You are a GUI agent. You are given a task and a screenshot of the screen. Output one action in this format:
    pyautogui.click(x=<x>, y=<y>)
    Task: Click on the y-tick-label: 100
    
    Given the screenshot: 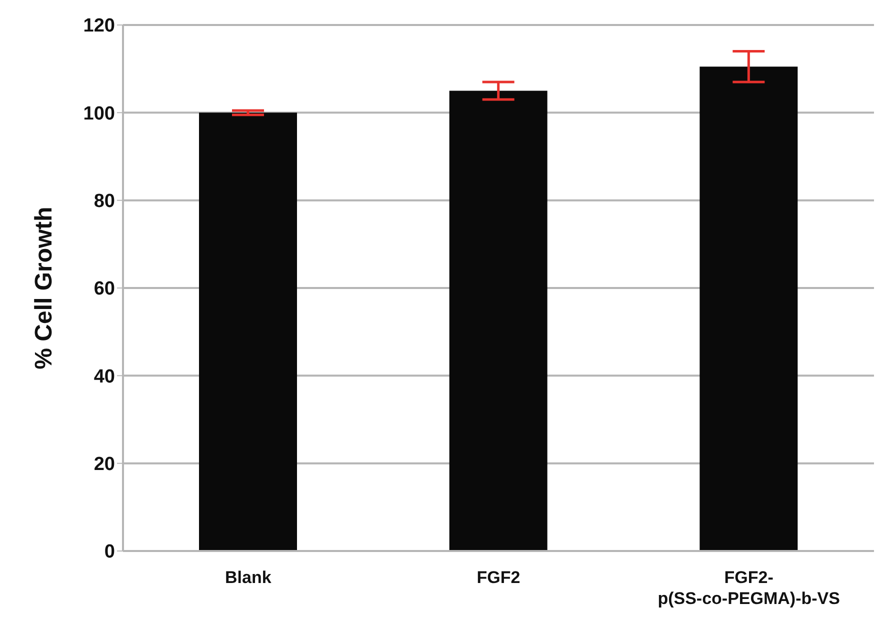 What is the action you would take?
    pyautogui.click(x=99, y=113)
    